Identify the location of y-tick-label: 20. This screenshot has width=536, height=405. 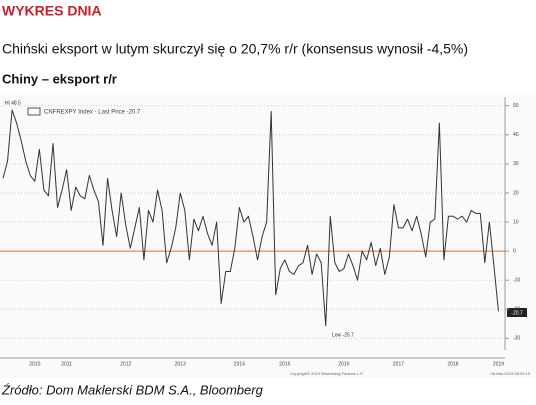
(516, 193).